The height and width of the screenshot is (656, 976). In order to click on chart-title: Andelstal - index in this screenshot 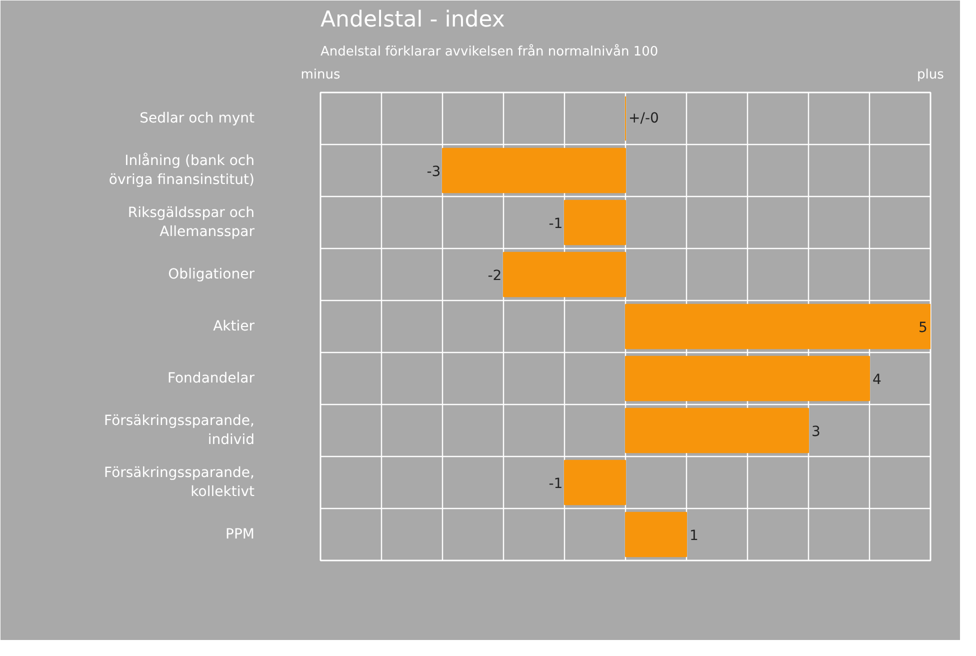, I will do `click(412, 20)`.